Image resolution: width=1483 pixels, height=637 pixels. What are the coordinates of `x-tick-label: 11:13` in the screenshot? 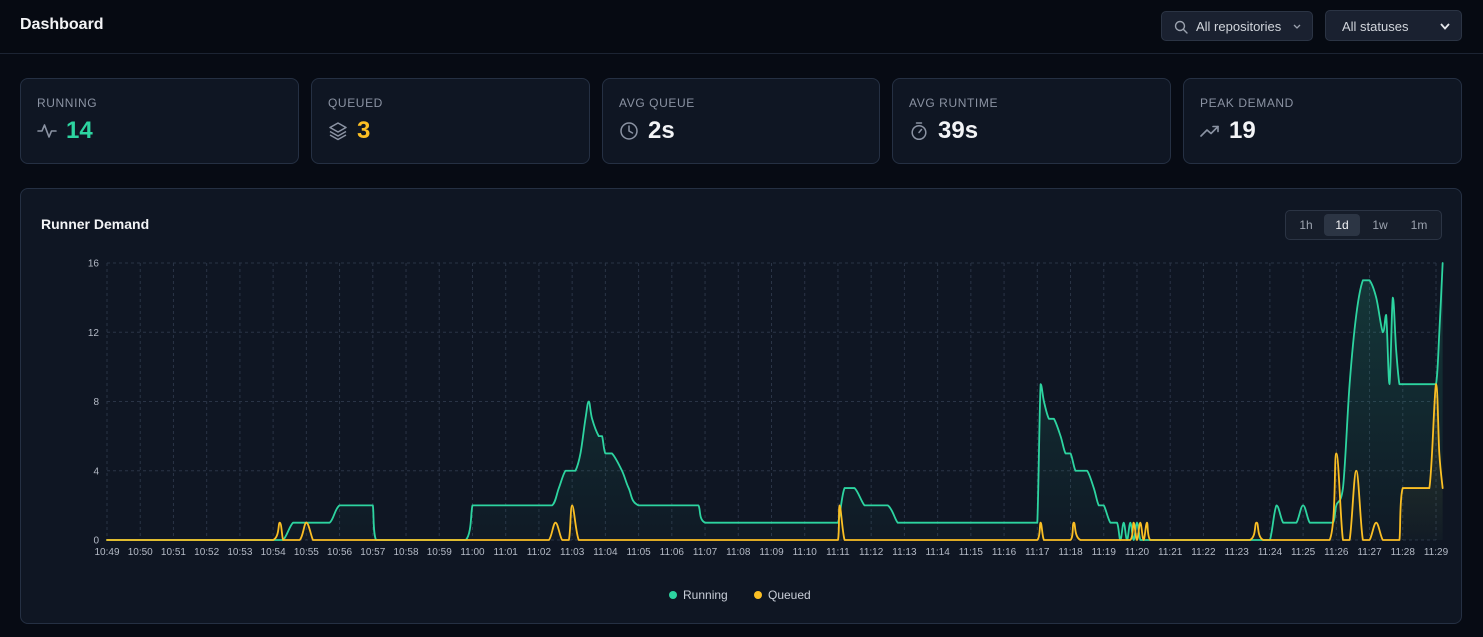 It's located at (904, 552).